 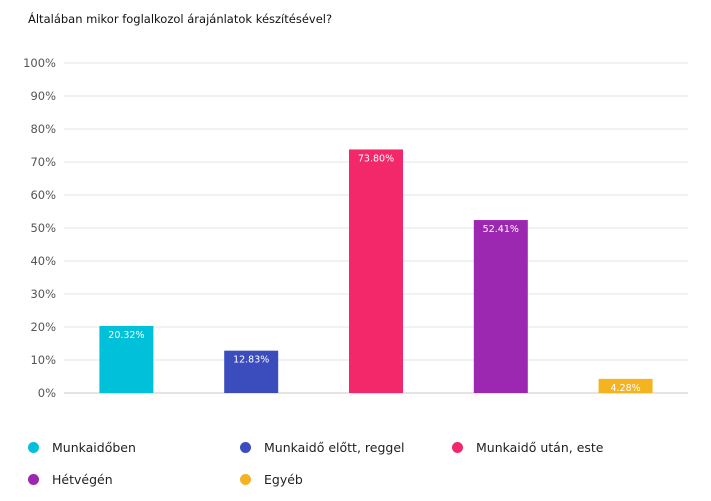 I want to click on y-tick-label: 60%, so click(x=43, y=195).